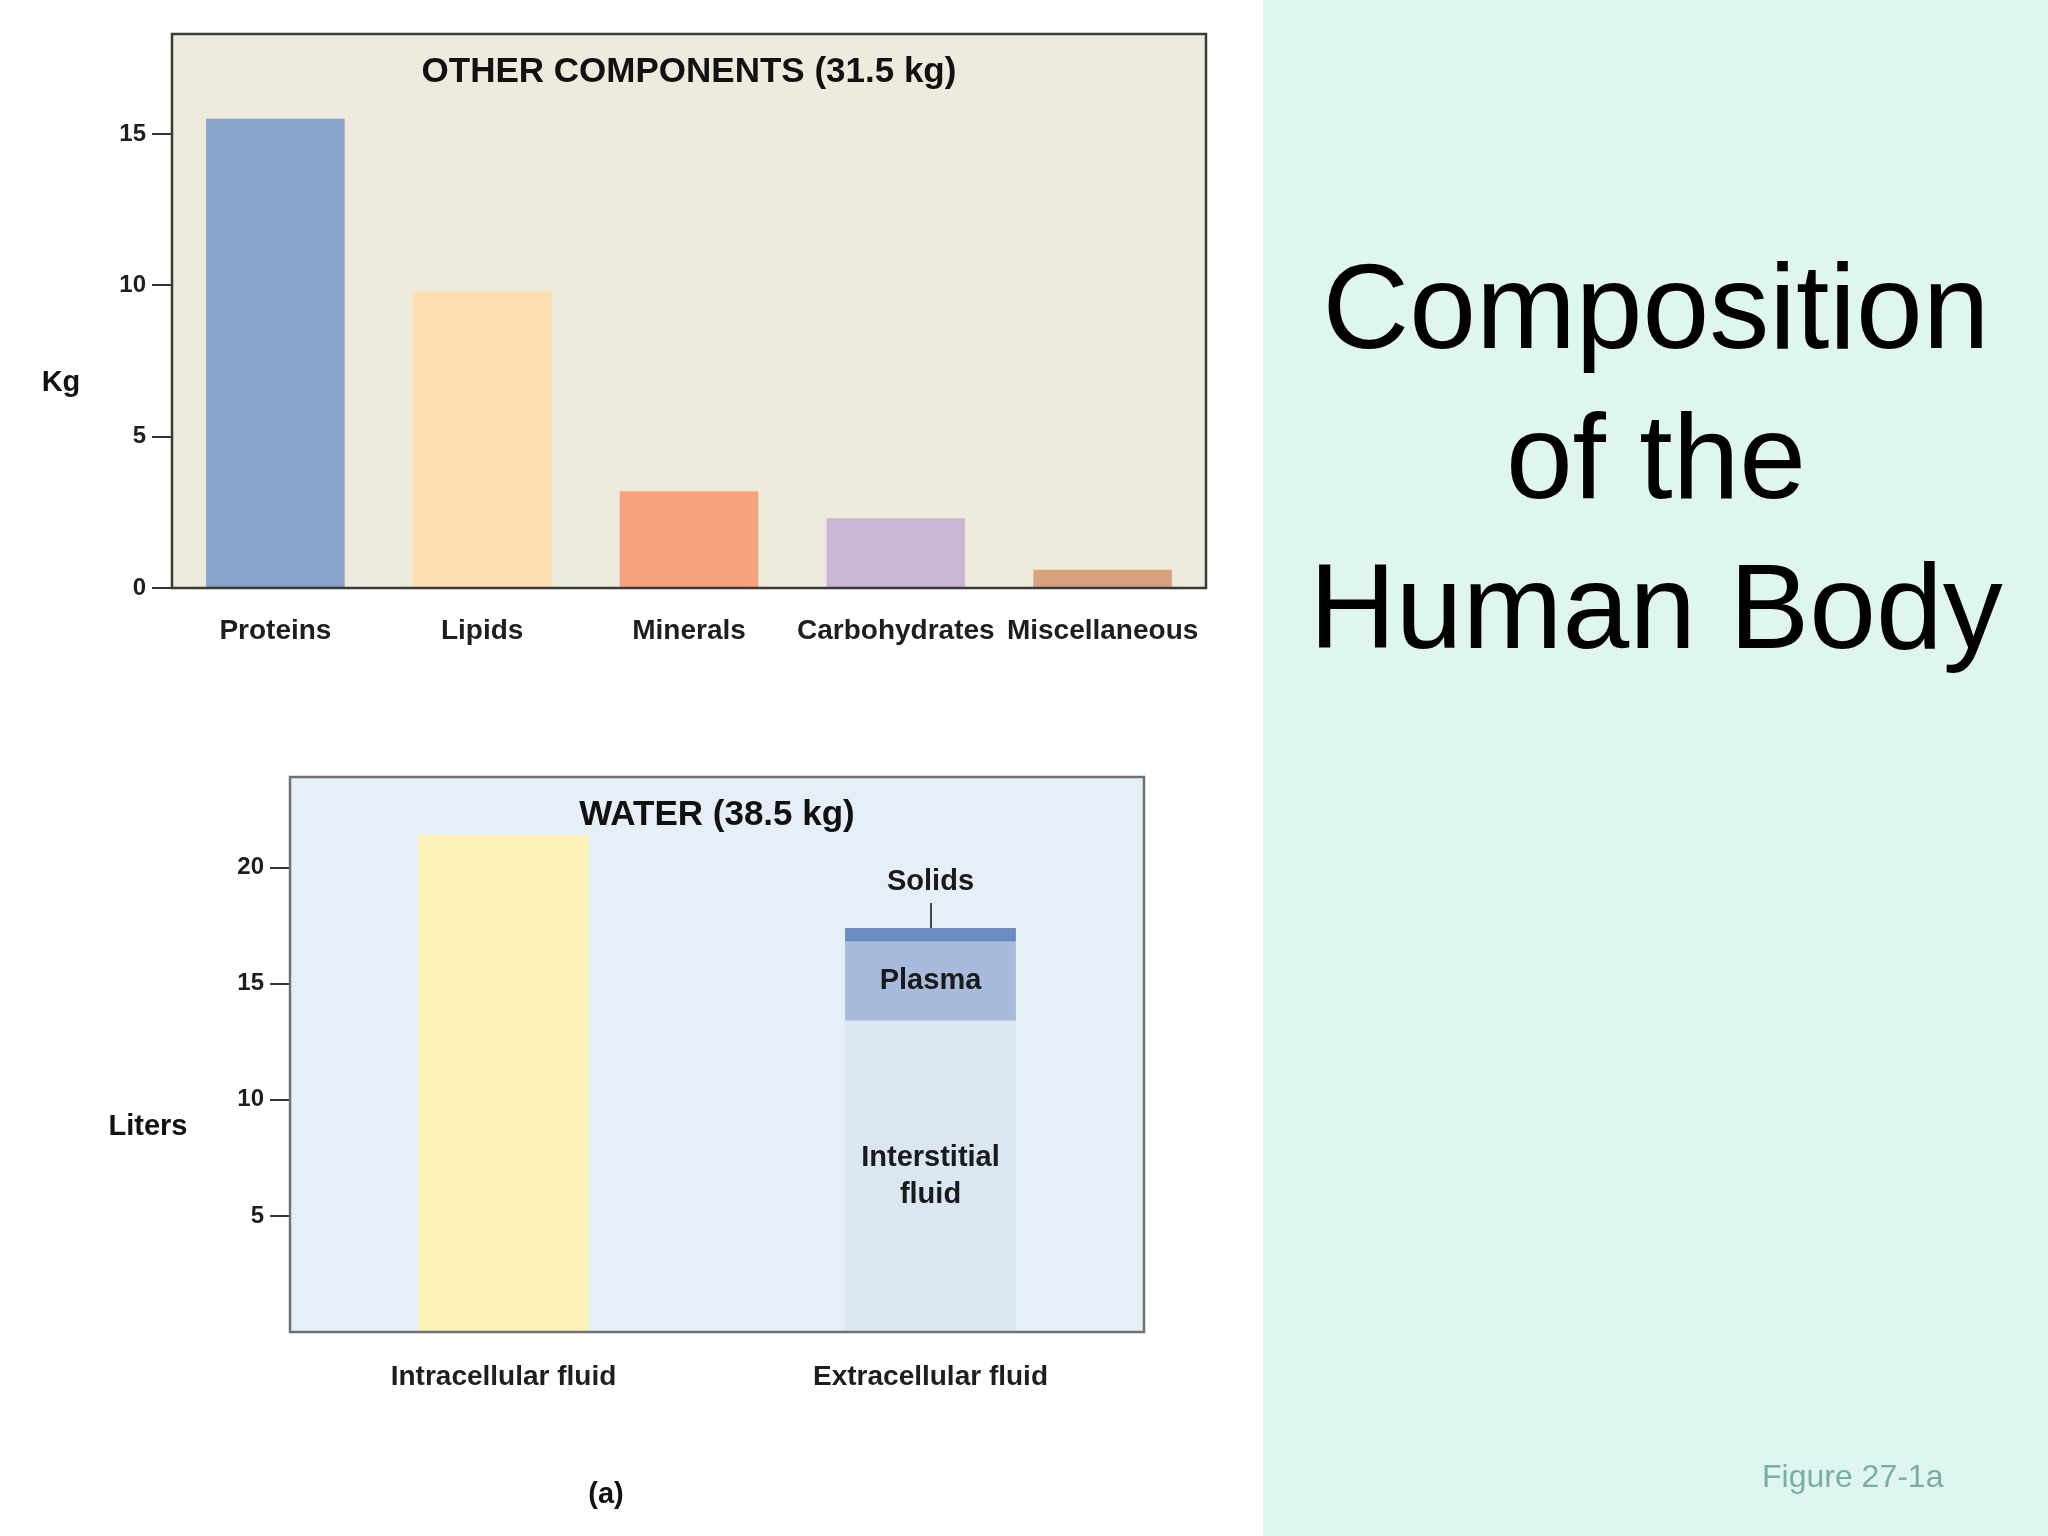  What do you see at coordinates (1853, 1476) in the screenshot?
I see `caption: Figure 27-1a` at bounding box center [1853, 1476].